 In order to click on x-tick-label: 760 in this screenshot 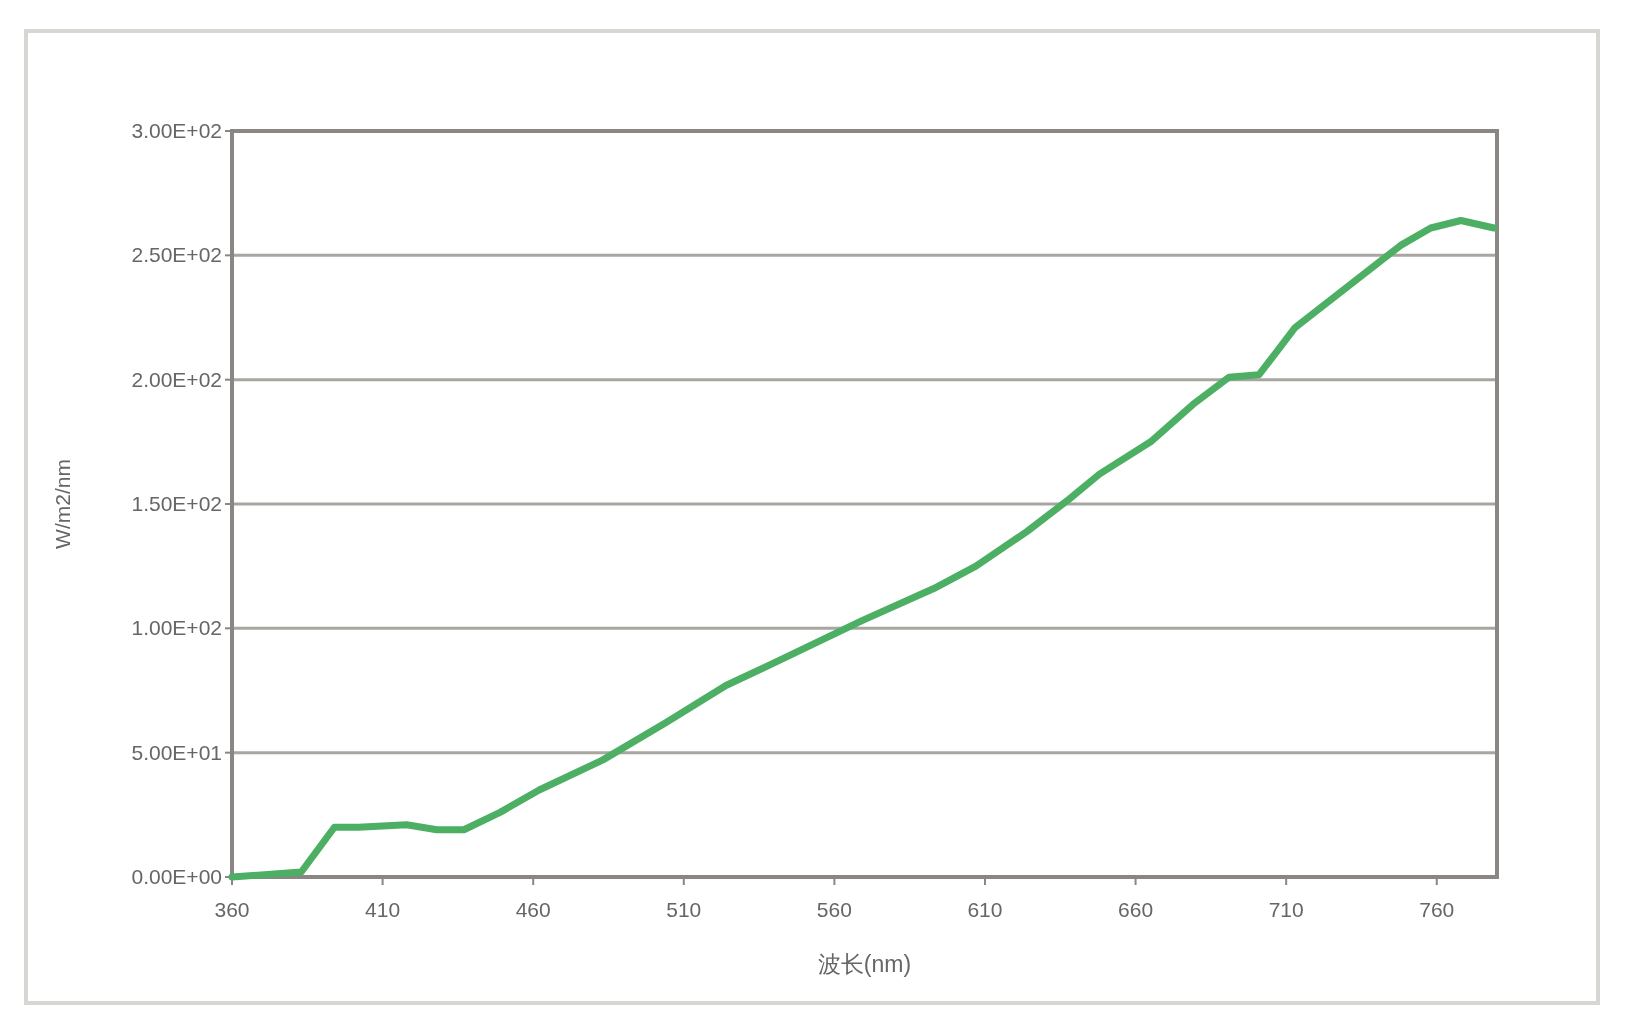, I will do `click(1437, 909)`.